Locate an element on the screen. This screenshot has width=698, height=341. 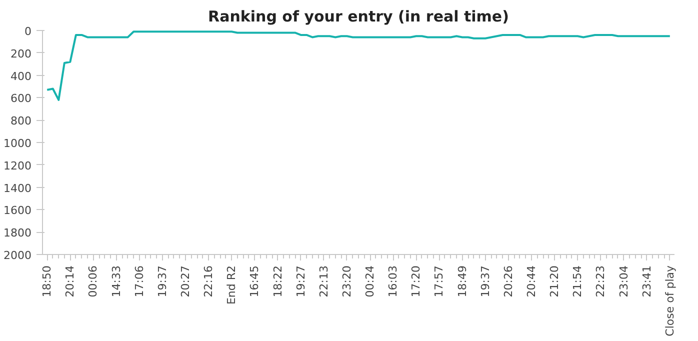
x-tick-label: 21:20 is located at coordinates (555, 281).